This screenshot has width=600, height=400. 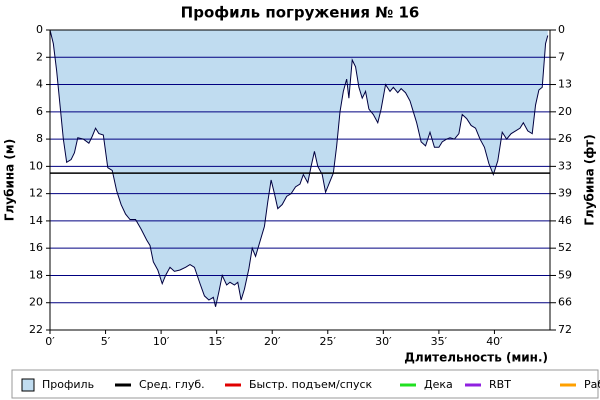 I want to click on y2-tick-label: 52, so click(x=565, y=247).